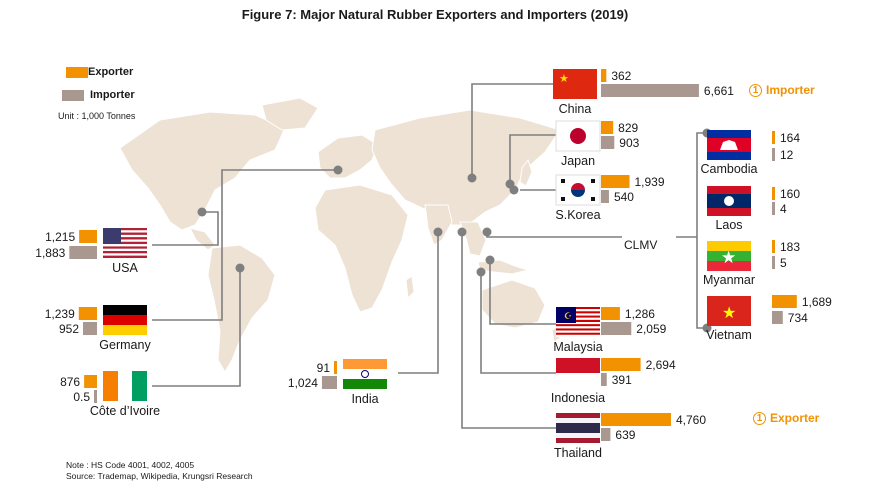 This screenshot has width=870, height=489. Describe the element at coordinates (438, 225) in the screenshot. I see `map-india-landmass` at that location.